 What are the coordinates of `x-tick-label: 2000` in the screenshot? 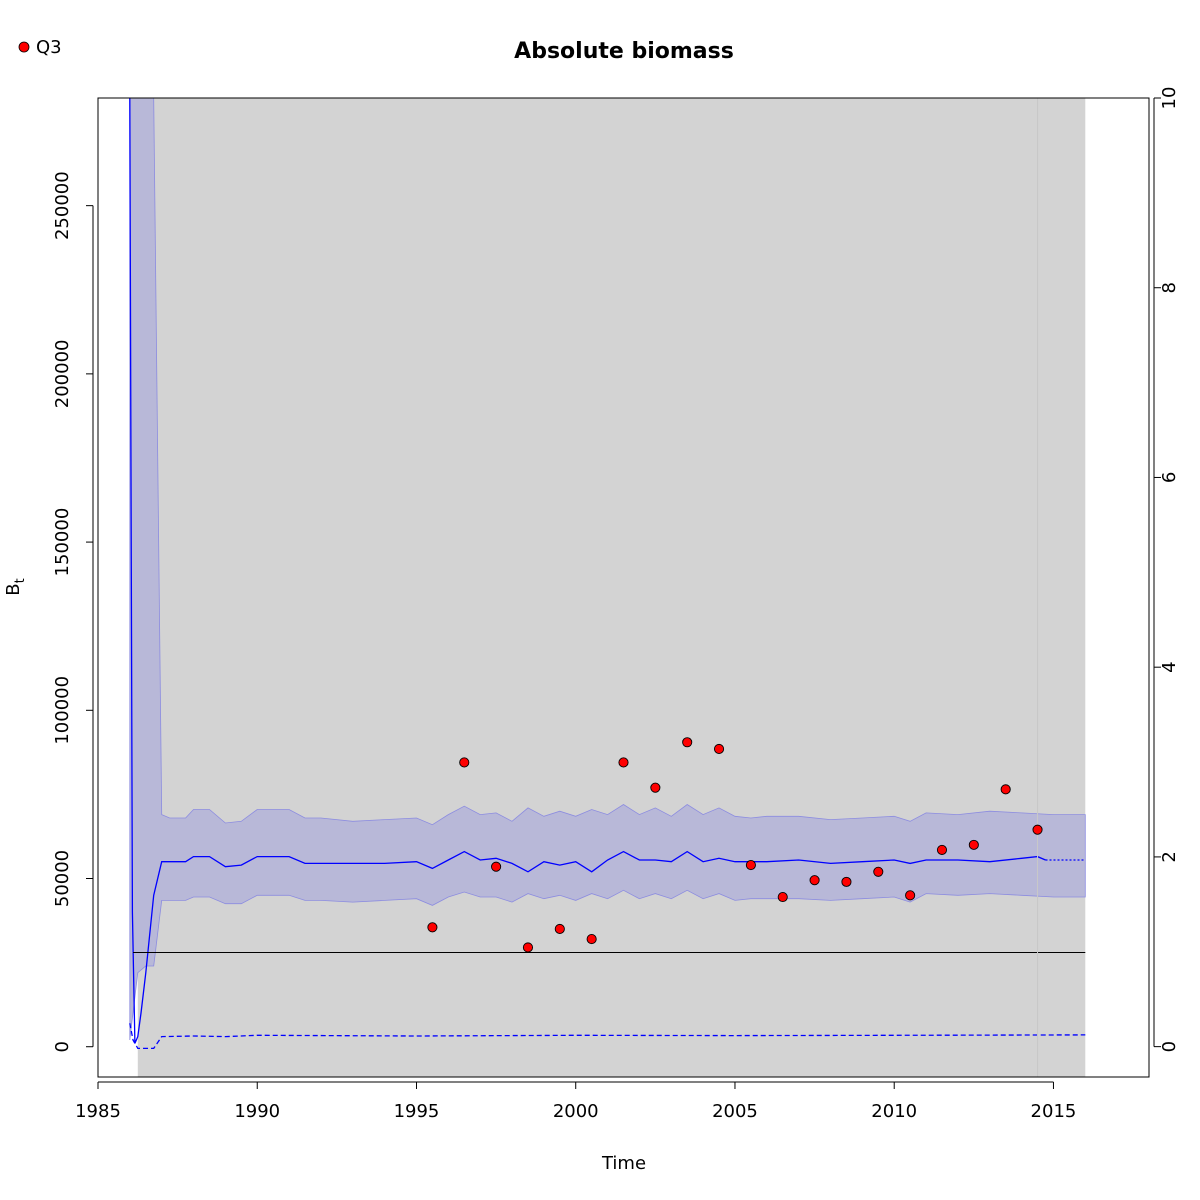 It's located at (576, 1111).